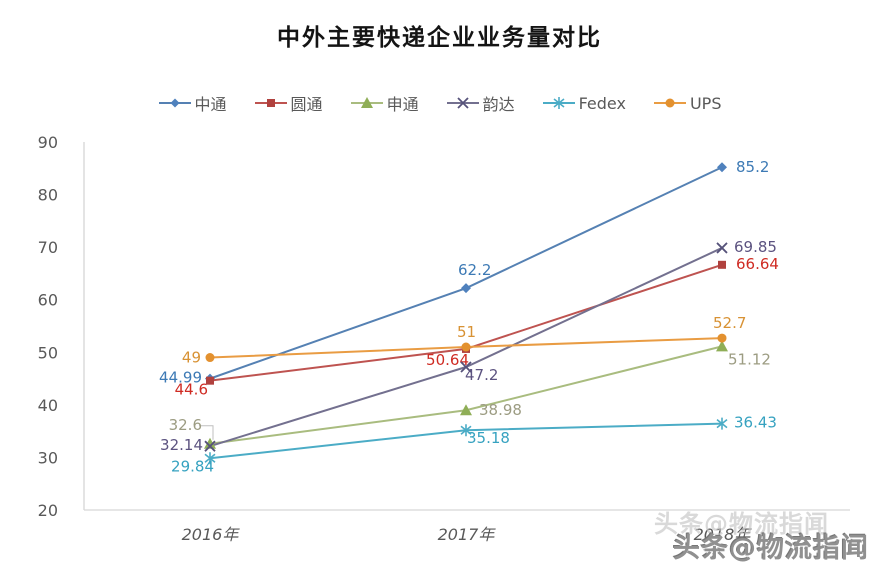 Image resolution: width=879 pixels, height=573 pixels. What do you see at coordinates (192, 466) in the screenshot?
I see `data-label-fedex-0: 29.84` at bounding box center [192, 466].